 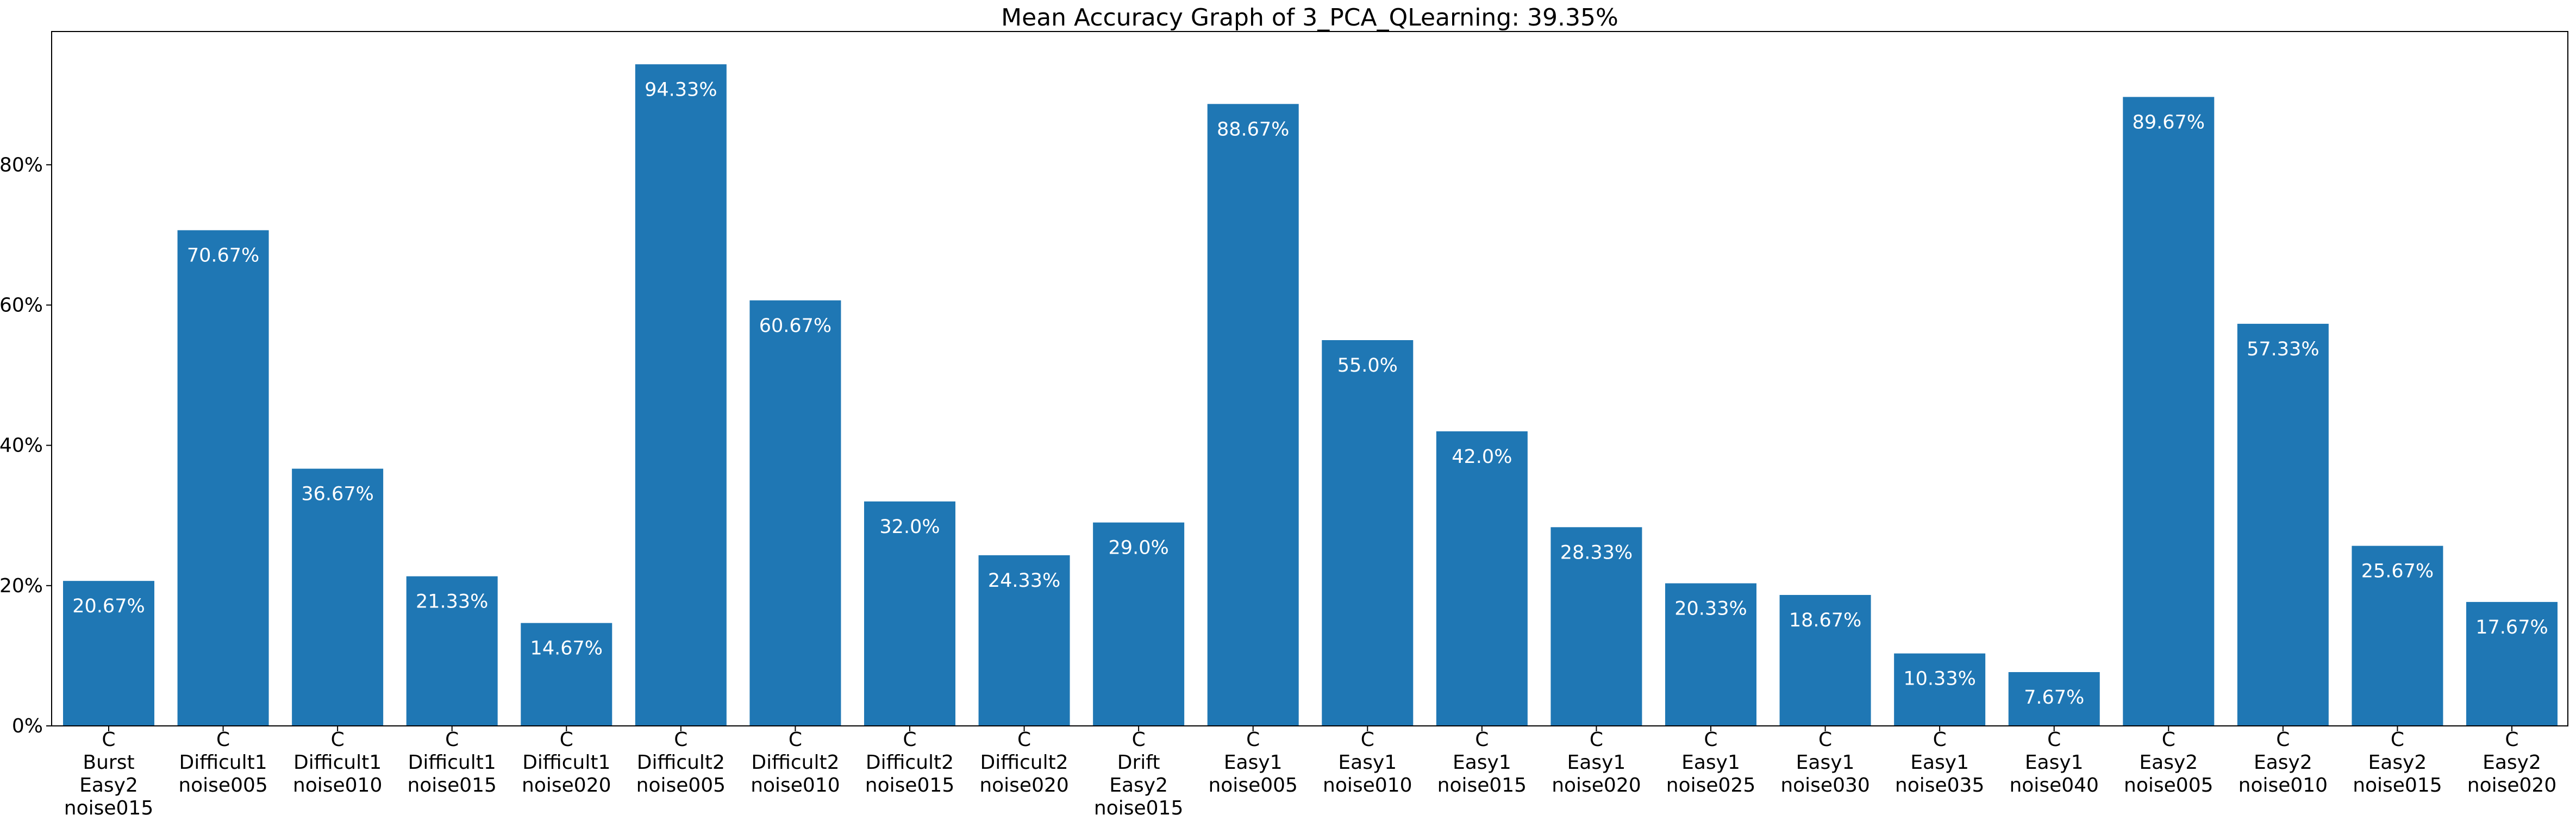 What do you see at coordinates (109, 772) in the screenshot?
I see `x-tick-label: C Burst Easy2 noise015` at bounding box center [109, 772].